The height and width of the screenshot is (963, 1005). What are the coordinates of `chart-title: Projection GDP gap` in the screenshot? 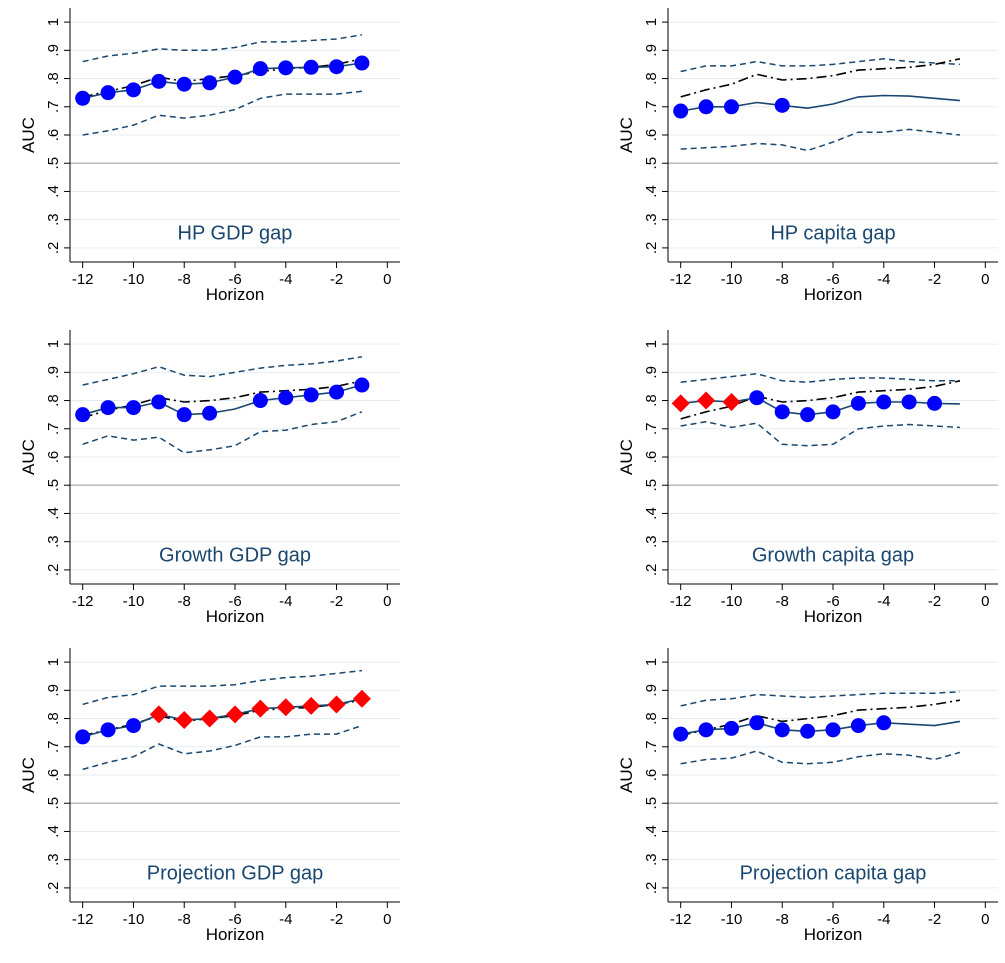 It's located at (235, 873).